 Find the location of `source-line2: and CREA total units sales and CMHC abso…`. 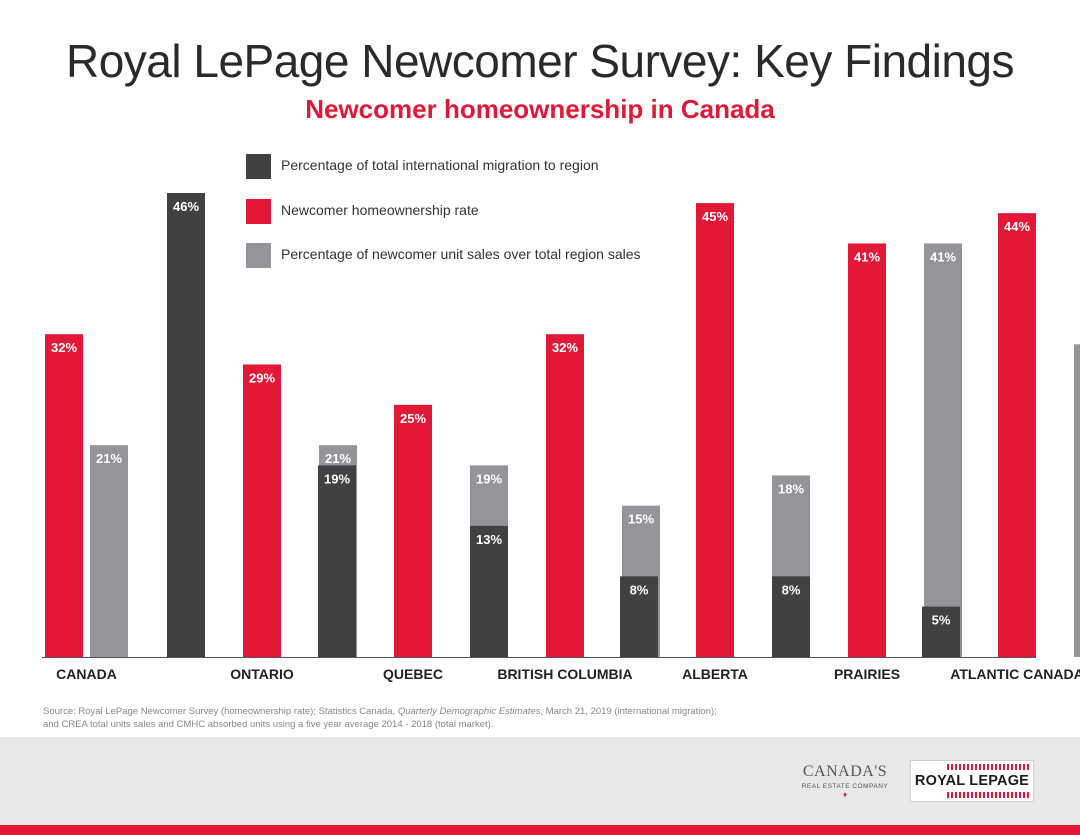

source-line2: and CREA total units sales and CMHC abso… is located at coordinates (268, 724).